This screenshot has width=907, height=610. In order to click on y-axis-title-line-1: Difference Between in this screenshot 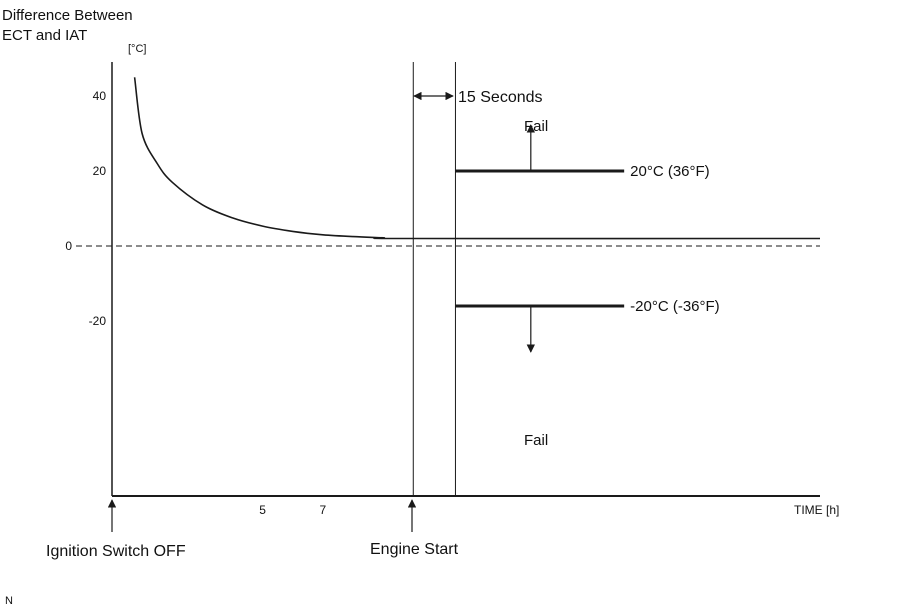, I will do `click(67, 15)`.